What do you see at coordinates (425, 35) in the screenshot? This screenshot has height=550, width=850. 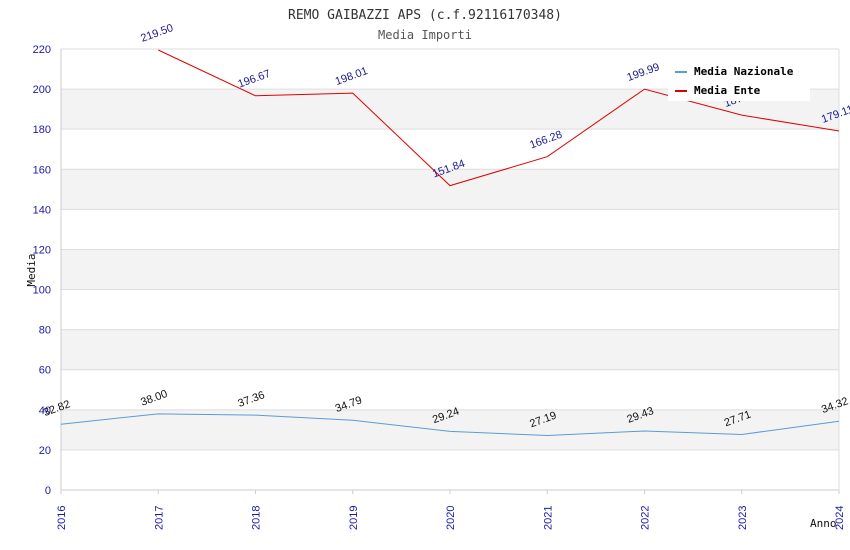 I see `chart-subtitle: Media Importi` at bounding box center [425, 35].